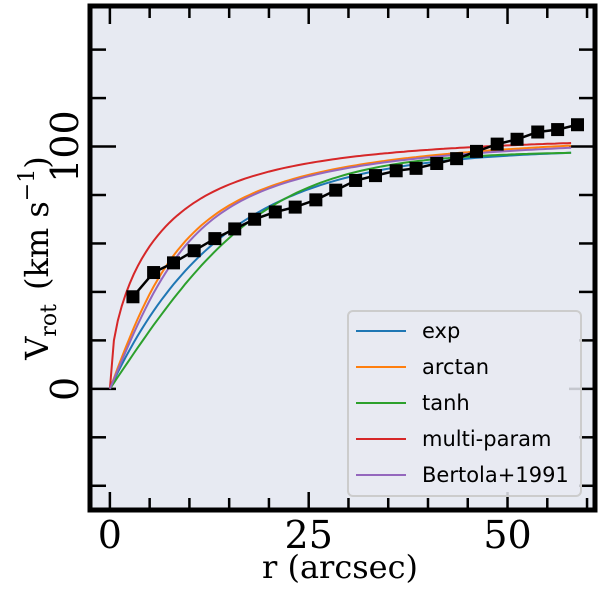  What do you see at coordinates (110, 535) in the screenshot?
I see `x-tick-label: 0` at bounding box center [110, 535].